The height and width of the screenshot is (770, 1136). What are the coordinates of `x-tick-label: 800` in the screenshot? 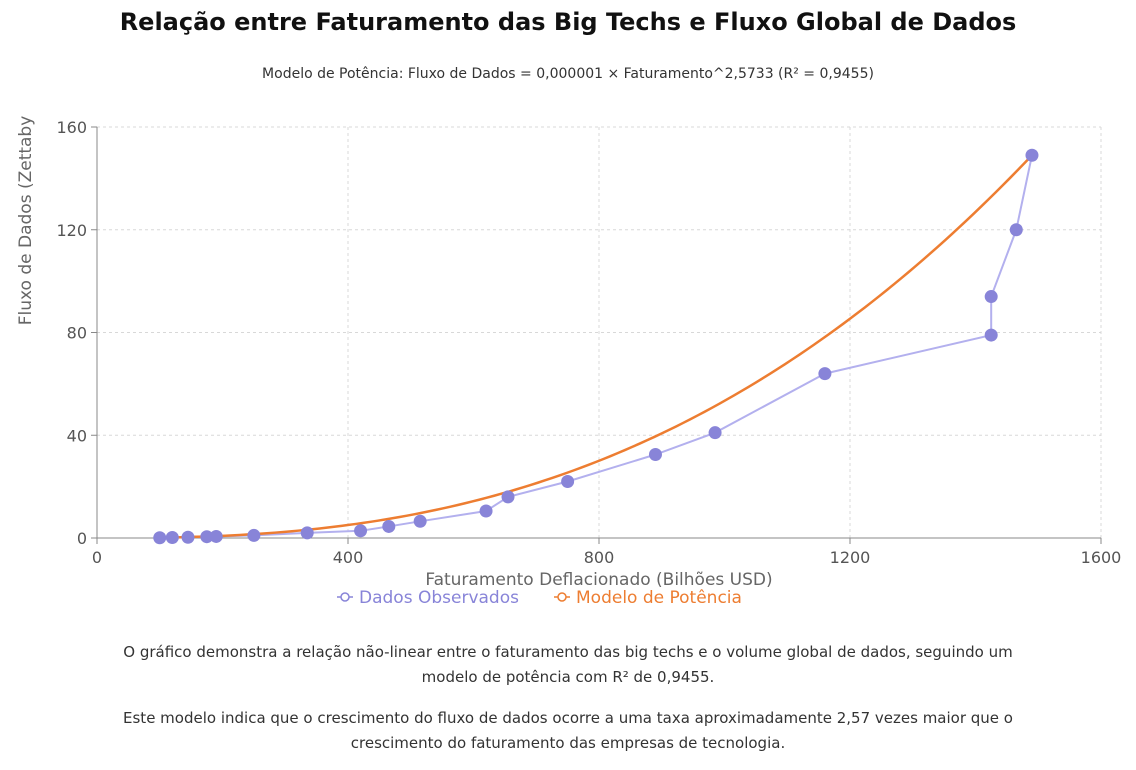 It's located at (599, 557).